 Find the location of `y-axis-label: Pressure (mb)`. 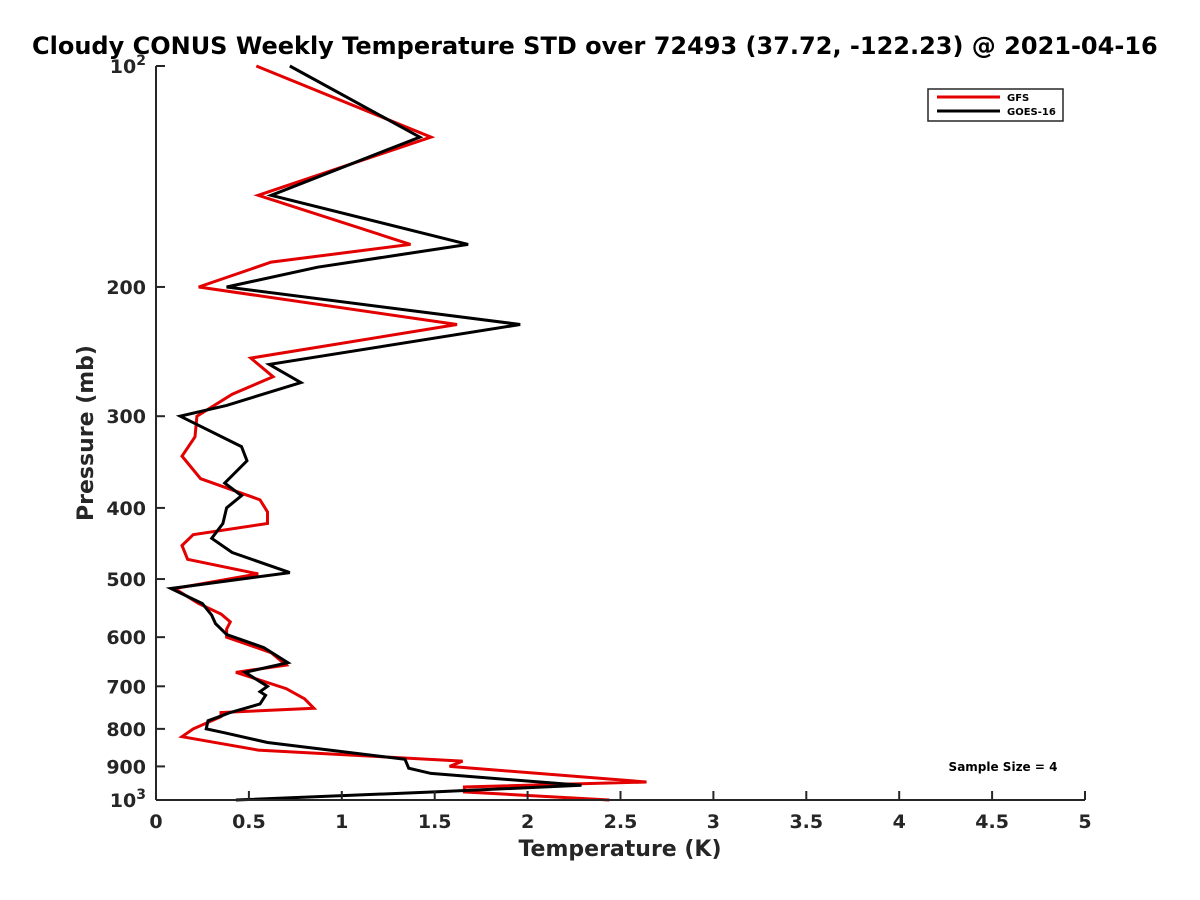

y-axis-label: Pressure (mb) is located at coordinates (86, 433).